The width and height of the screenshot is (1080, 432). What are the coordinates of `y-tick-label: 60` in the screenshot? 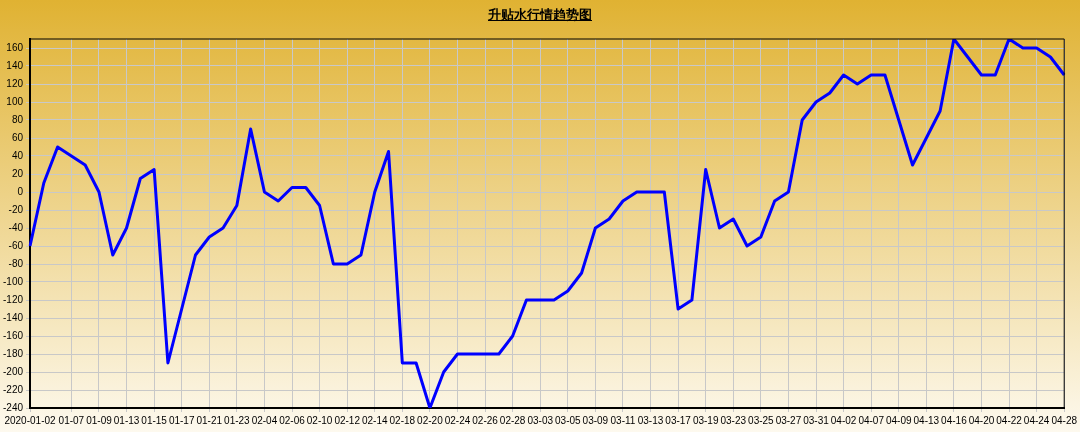 It's located at (17, 137).